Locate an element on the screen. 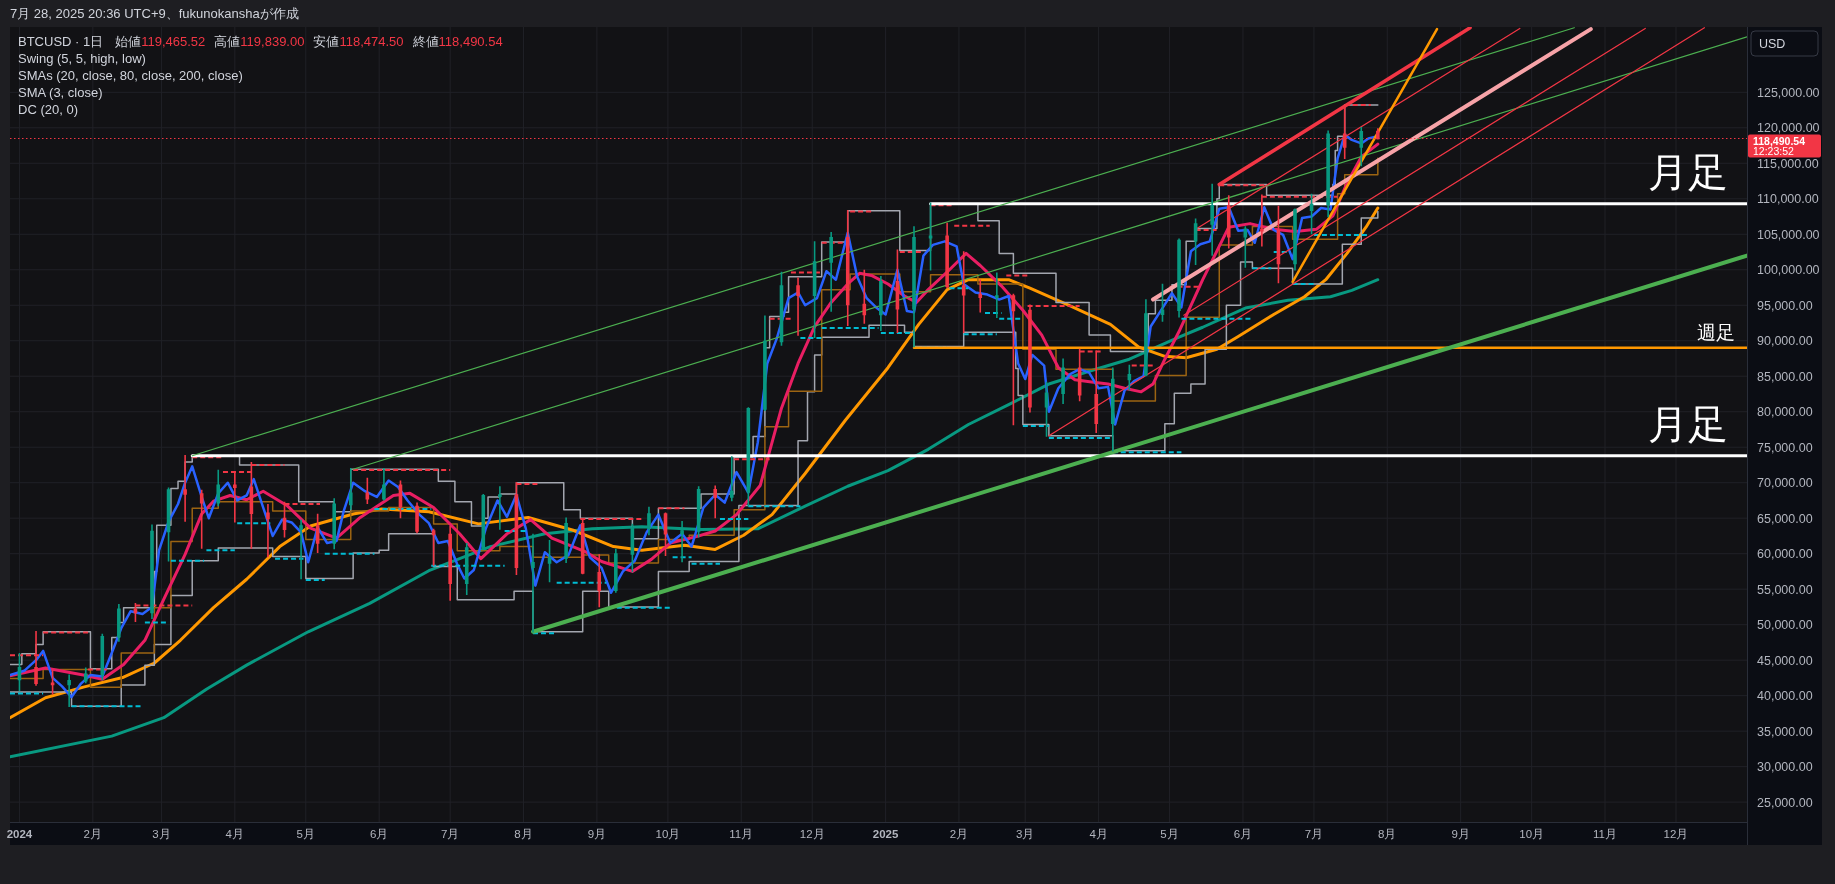  y-tick-label: 55,000.00 is located at coordinates (1785, 589).